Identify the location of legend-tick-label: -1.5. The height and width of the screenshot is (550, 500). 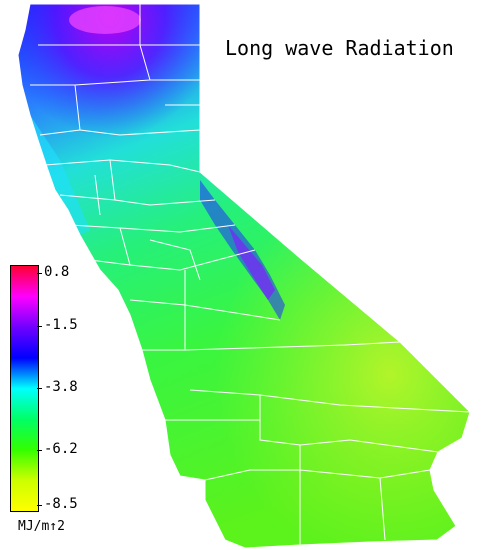
(61, 325).